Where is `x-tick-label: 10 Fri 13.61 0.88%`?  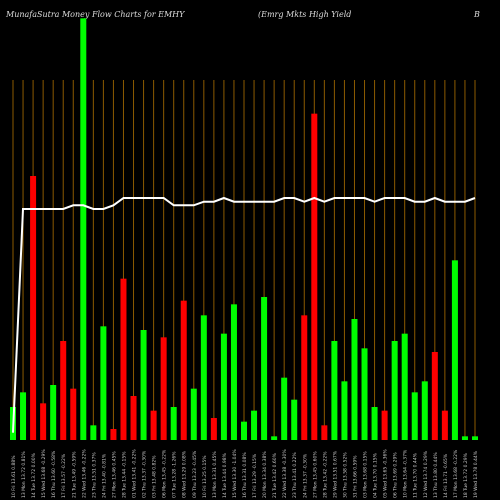
x-tick-label: 10 Fri 13.61 0.88% is located at coordinates (14, 476).